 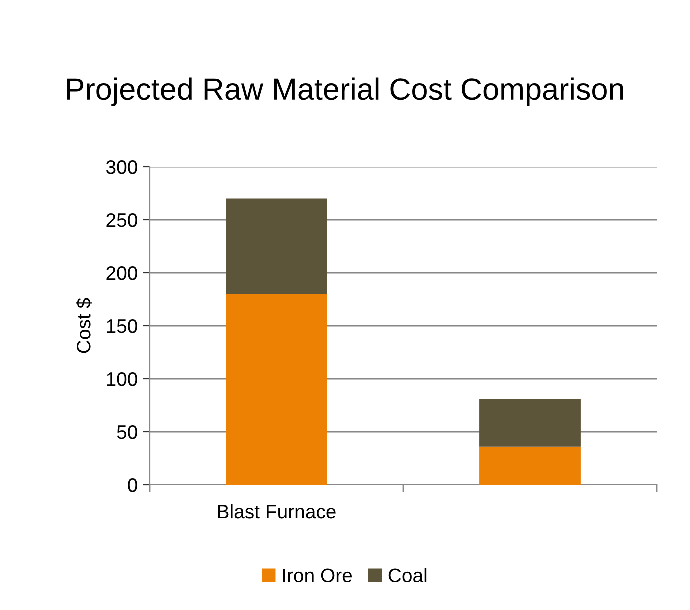 I want to click on y-axis-title: Cost $, so click(x=84, y=326).